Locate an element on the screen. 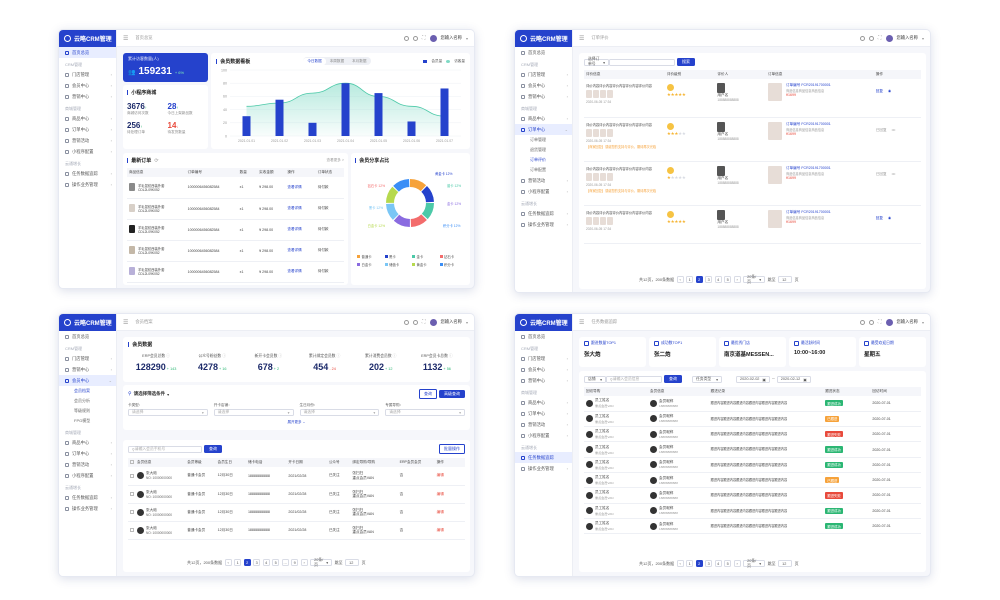  sidebar-sub-order-config: 订单配置 is located at coordinates (538, 169).